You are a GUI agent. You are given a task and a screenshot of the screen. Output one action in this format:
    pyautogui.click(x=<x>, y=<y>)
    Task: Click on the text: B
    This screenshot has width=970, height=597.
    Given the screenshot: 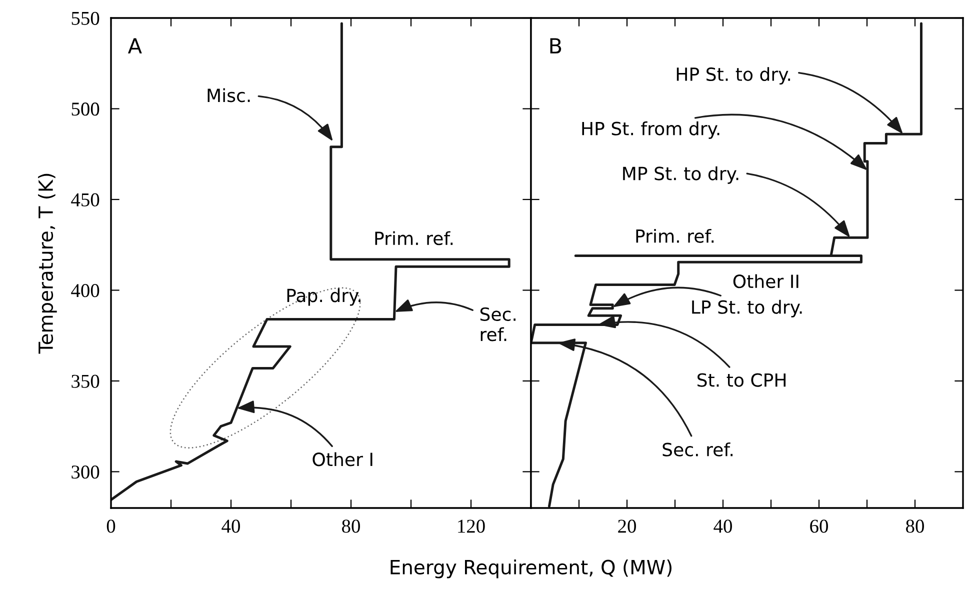 What is the action you would take?
    pyautogui.click(x=556, y=46)
    